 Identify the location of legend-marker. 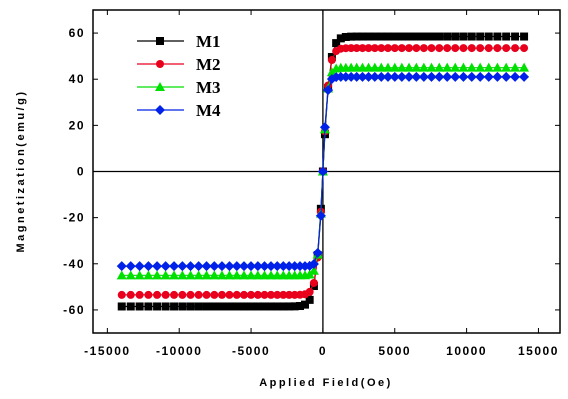
(160, 41).